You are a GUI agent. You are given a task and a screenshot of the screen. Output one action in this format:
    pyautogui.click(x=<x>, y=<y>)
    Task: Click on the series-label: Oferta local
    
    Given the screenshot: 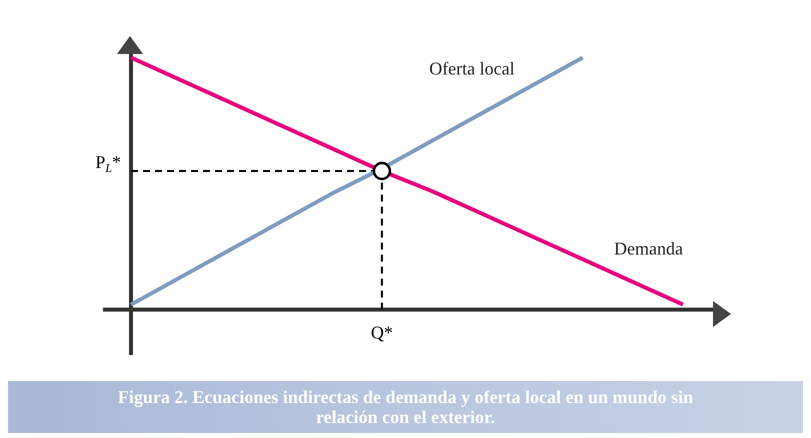 What is the action you would take?
    pyautogui.click(x=472, y=68)
    